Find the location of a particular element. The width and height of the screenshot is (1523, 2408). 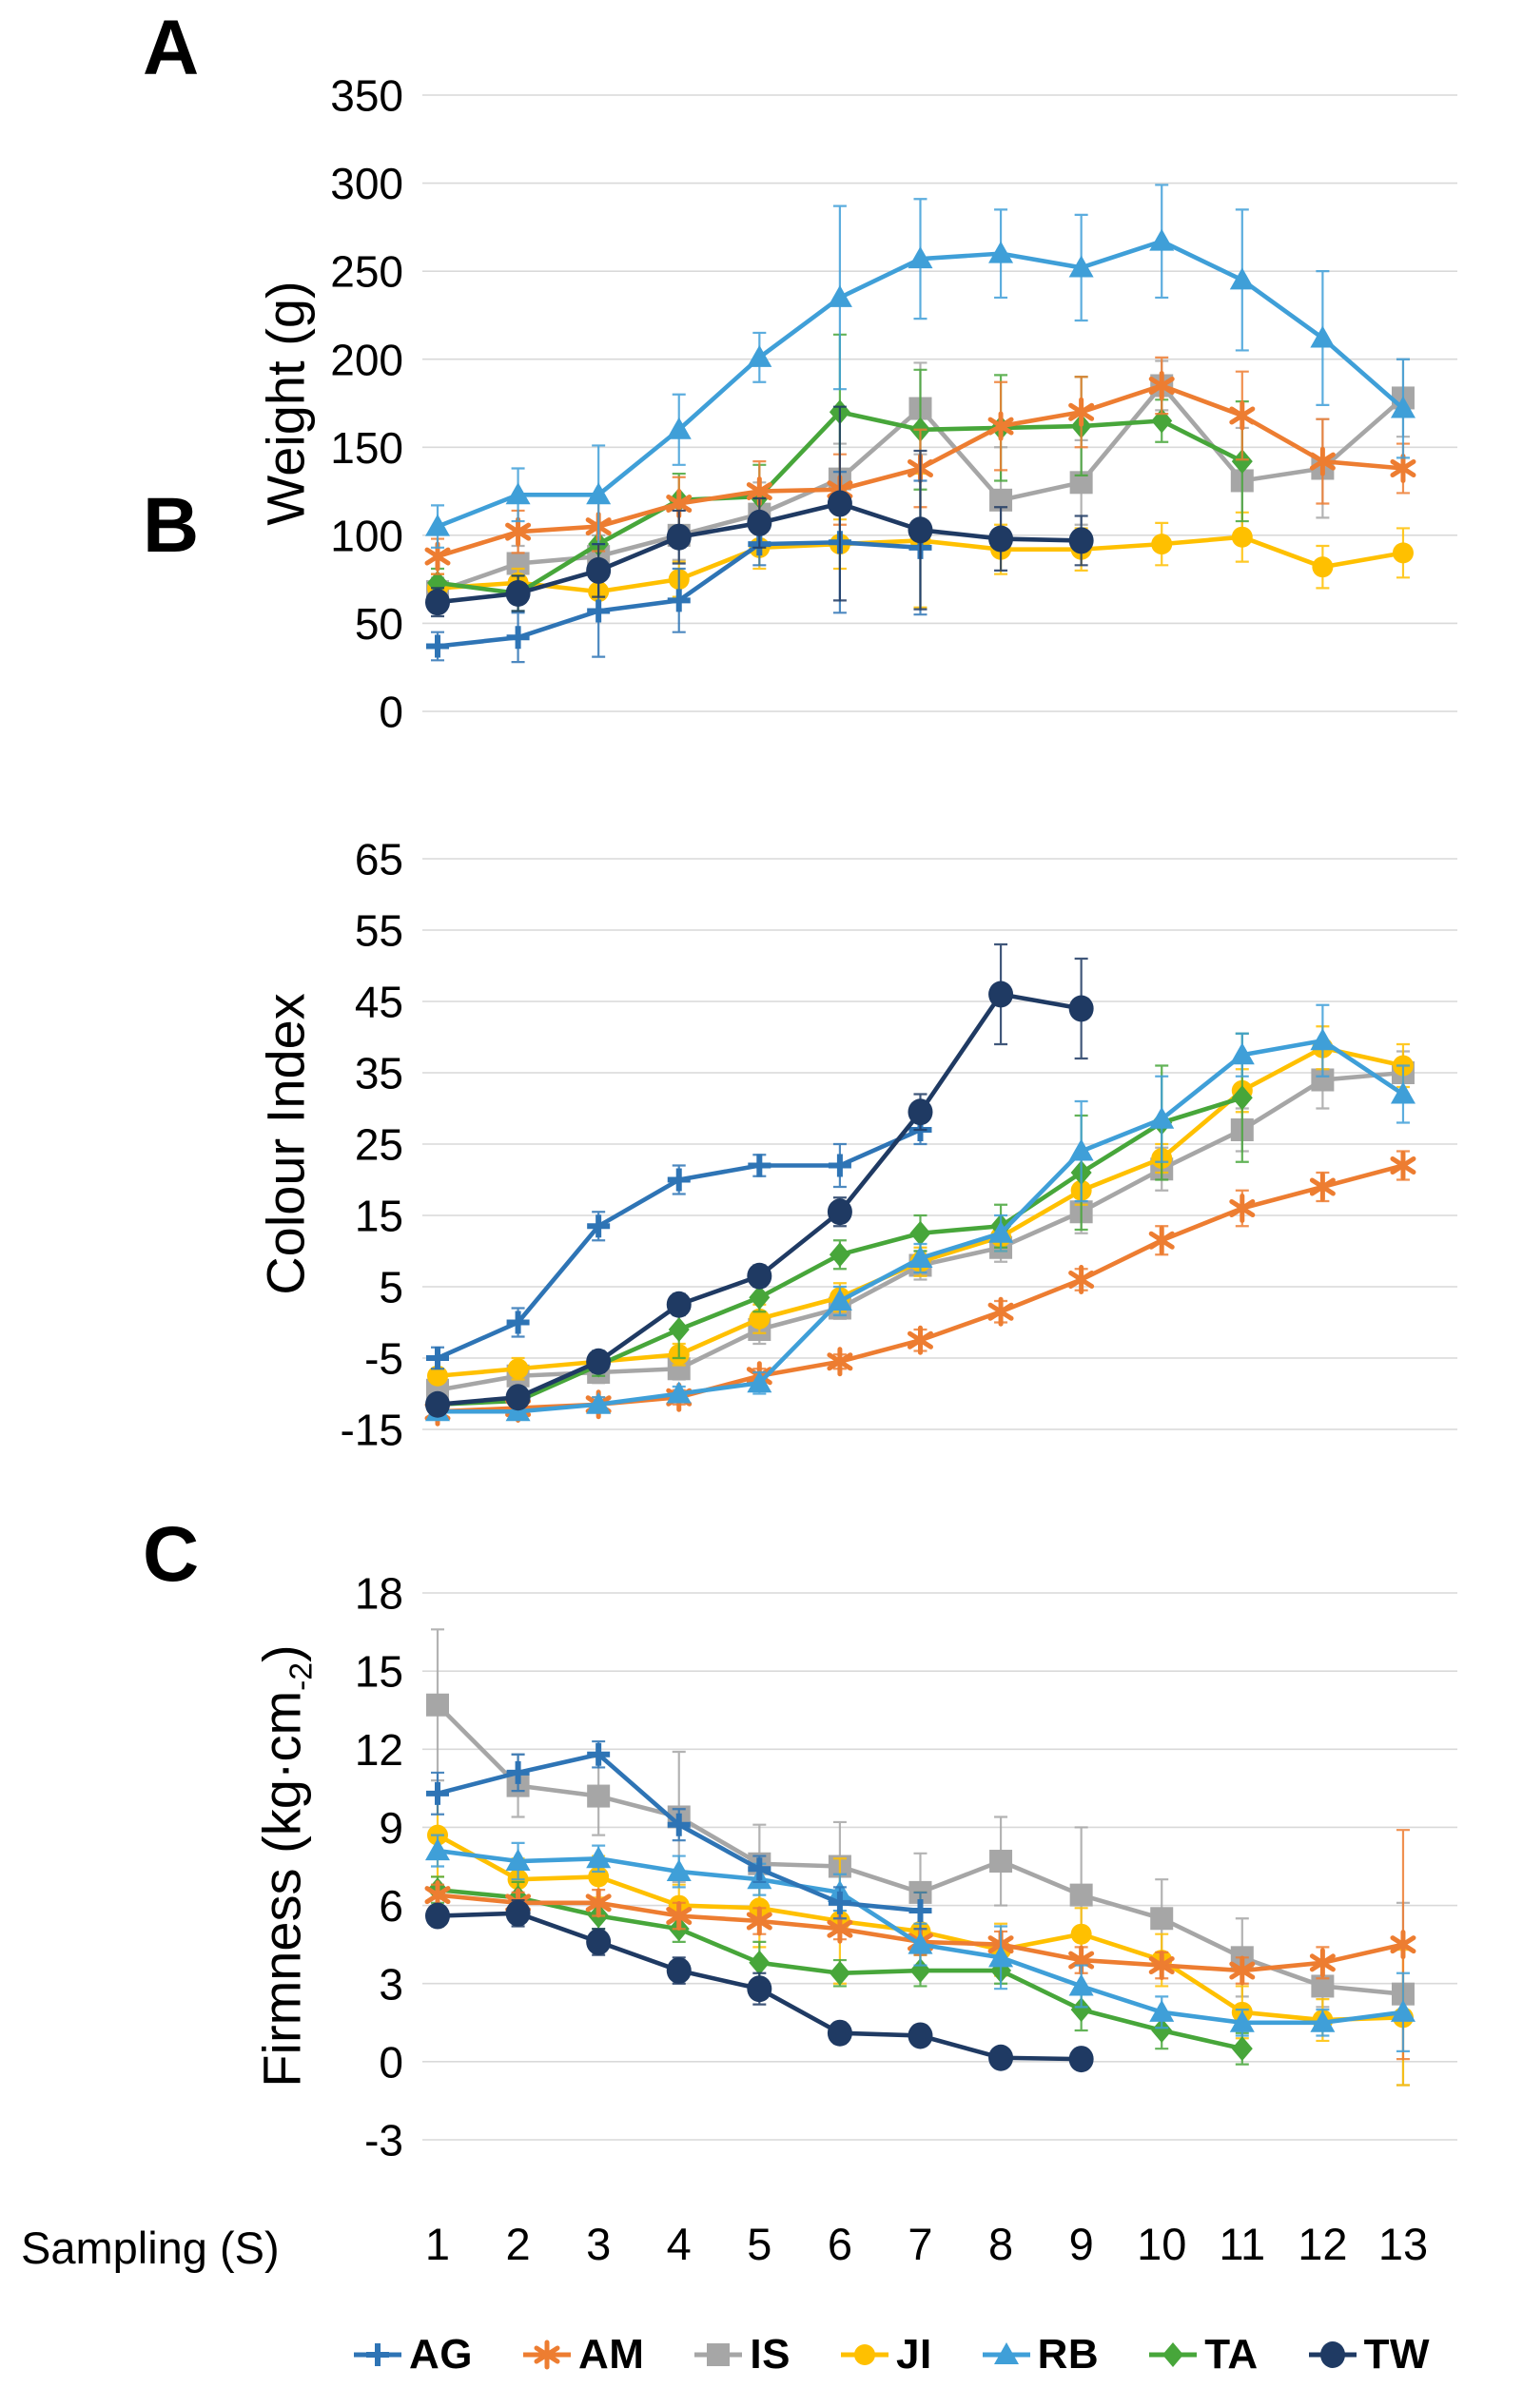

svg-text: 50 is located at coordinates (379, 624).